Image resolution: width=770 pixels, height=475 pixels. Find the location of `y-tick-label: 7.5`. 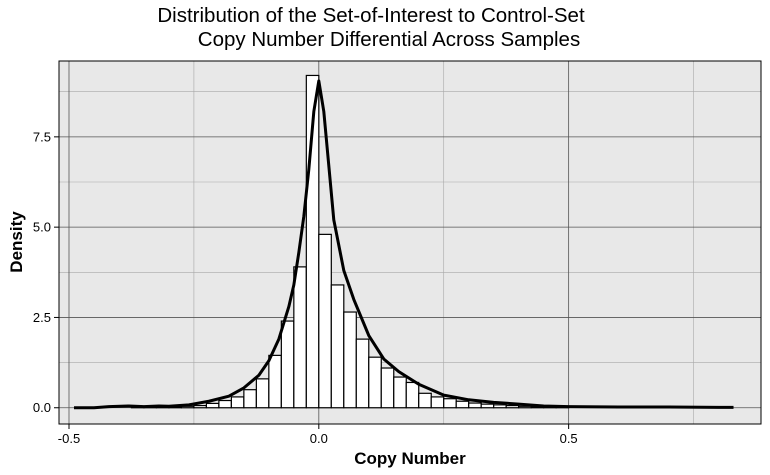

y-tick-label: 7.5 is located at coordinates (42, 136).